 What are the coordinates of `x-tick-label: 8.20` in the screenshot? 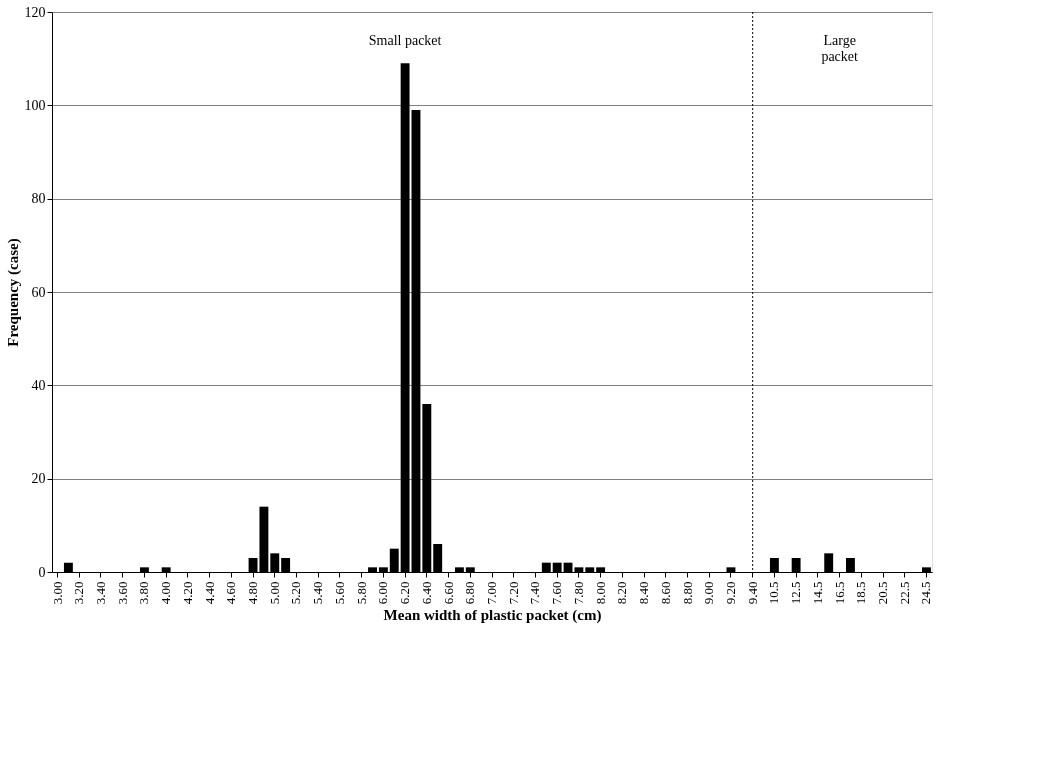 It's located at (622, 593).